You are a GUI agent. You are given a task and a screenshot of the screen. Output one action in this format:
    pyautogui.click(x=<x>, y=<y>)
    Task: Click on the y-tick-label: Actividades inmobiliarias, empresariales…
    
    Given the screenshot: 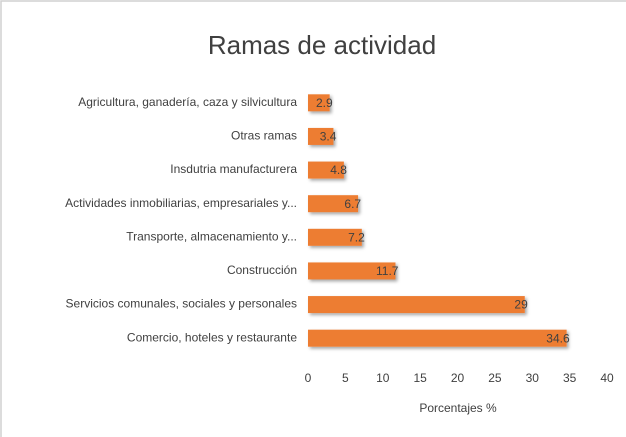 What is the action you would take?
    pyautogui.click(x=181, y=203)
    